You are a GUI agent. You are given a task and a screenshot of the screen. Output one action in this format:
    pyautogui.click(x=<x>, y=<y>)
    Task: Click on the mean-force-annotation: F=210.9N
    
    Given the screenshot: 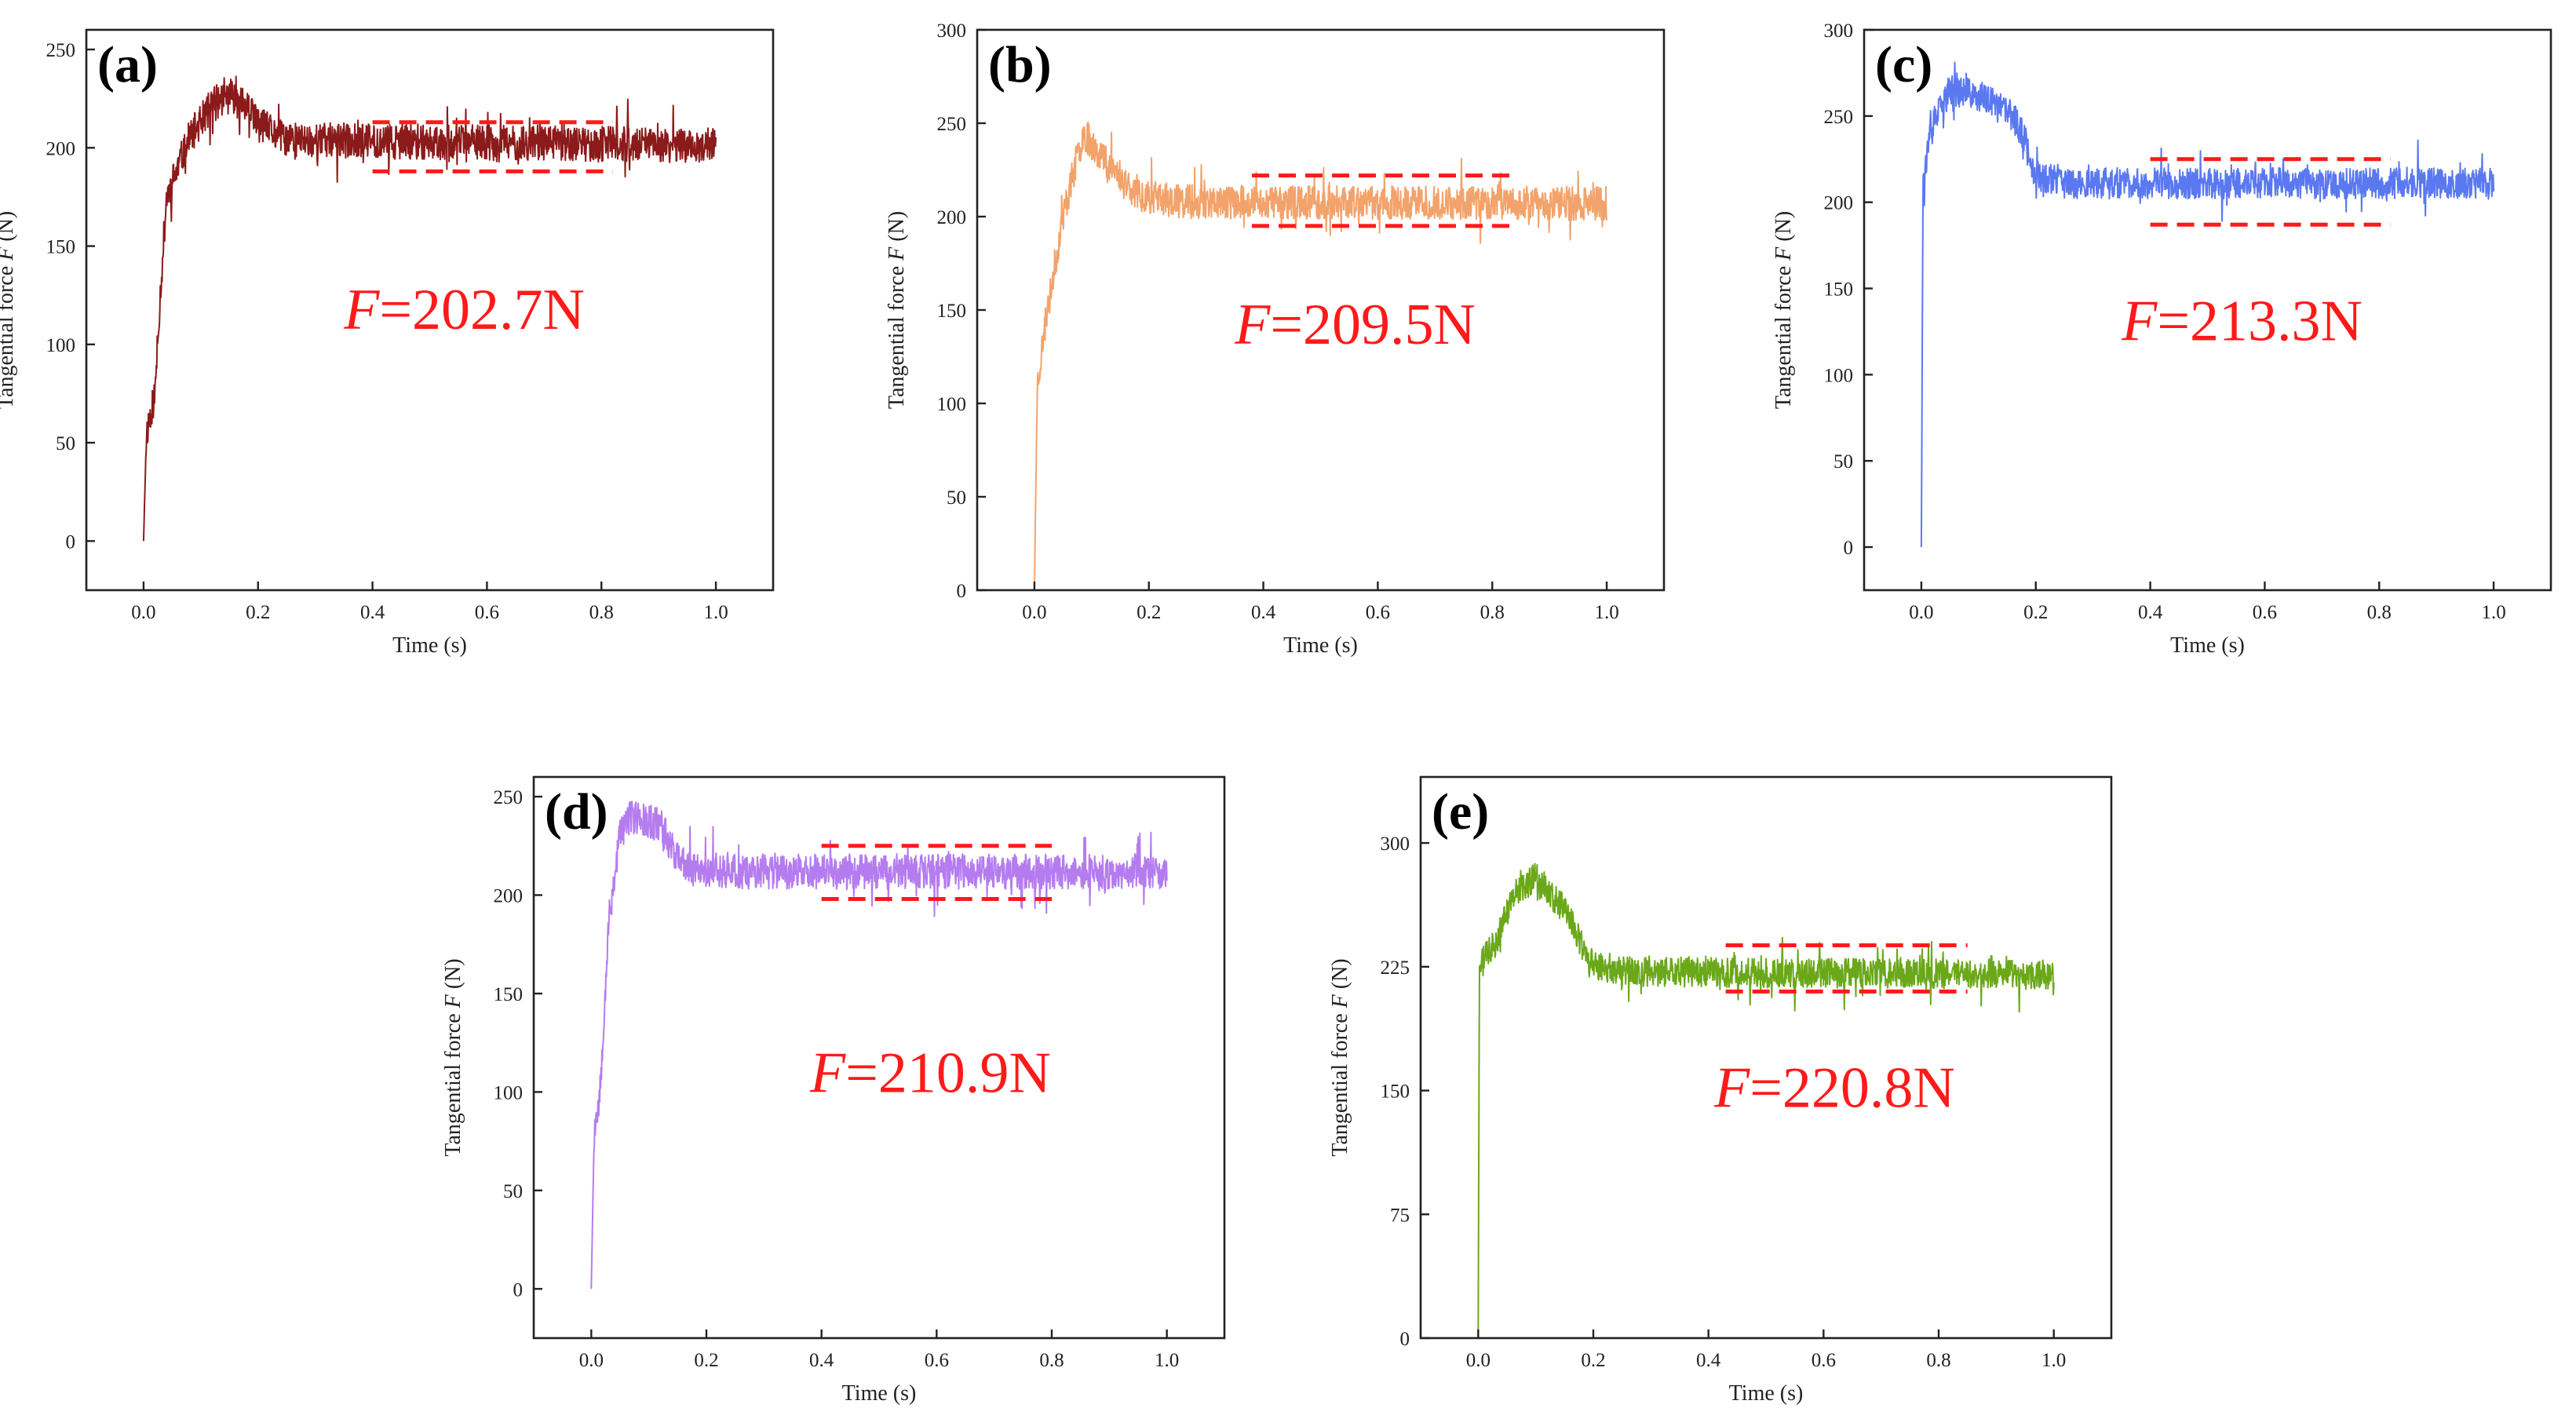 What is the action you would take?
    pyautogui.click(x=930, y=1073)
    